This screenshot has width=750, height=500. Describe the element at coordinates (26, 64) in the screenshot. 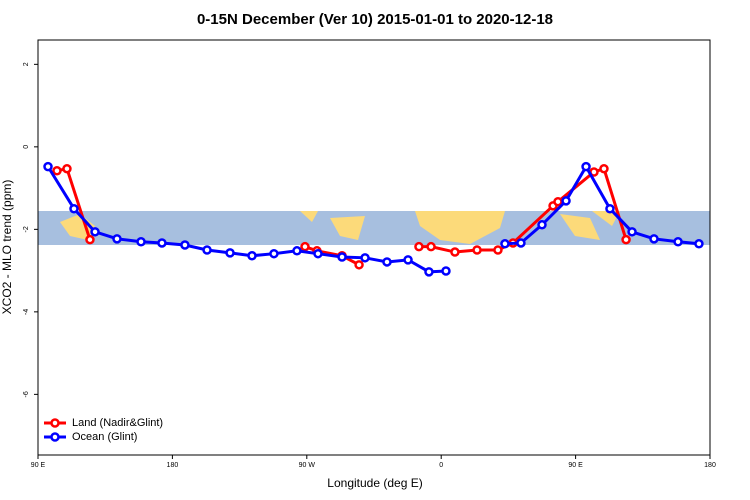

I see `y-tick-label: 2` at that location.